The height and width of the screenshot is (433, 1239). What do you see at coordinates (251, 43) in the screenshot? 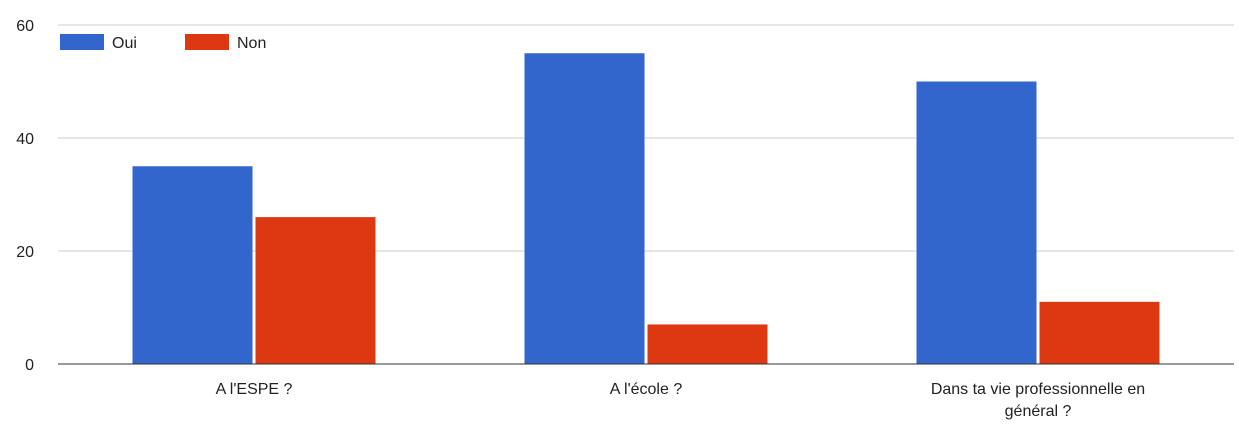
I see `legend-label: Non` at bounding box center [251, 43].